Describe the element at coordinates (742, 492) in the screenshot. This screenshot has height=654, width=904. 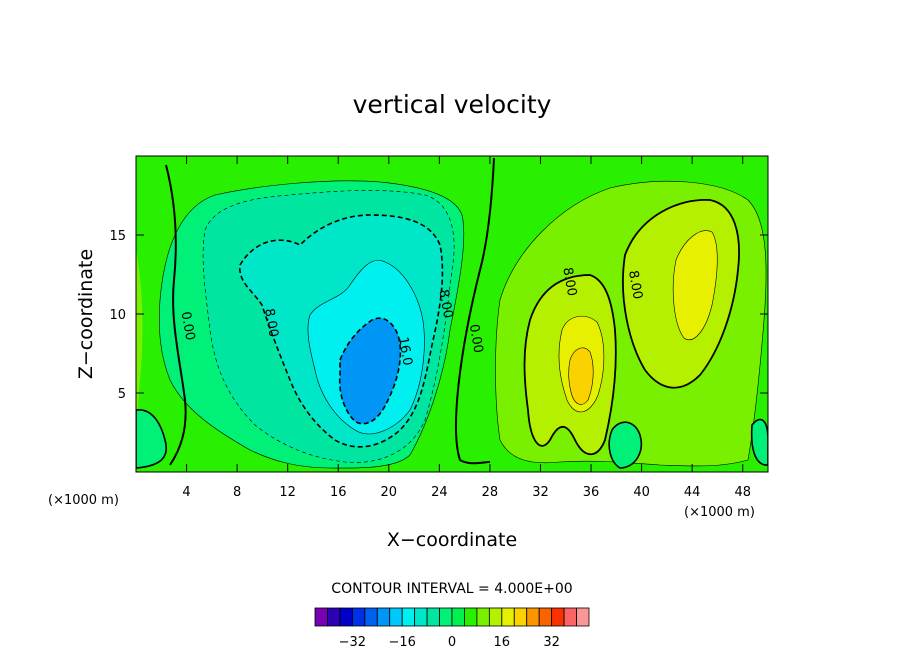
I see `x-tick-label: 48` at that location.